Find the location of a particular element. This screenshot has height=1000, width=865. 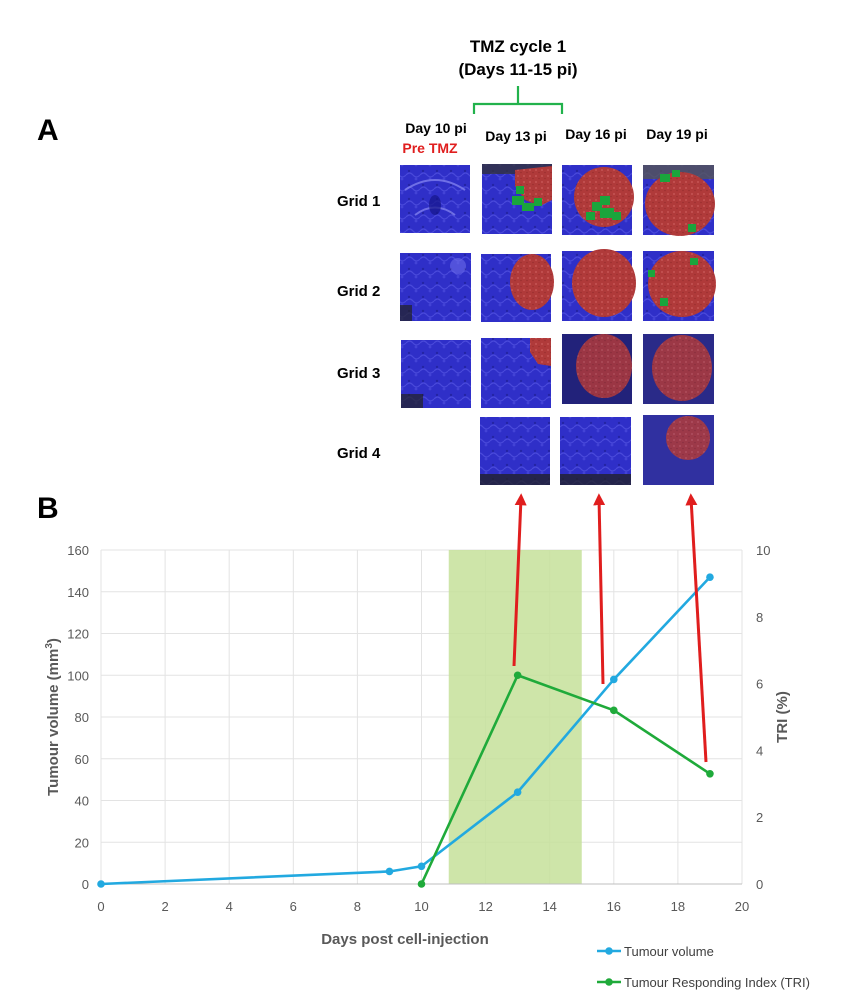

mri-image-grid1-day16 is located at coordinates (598, 200).